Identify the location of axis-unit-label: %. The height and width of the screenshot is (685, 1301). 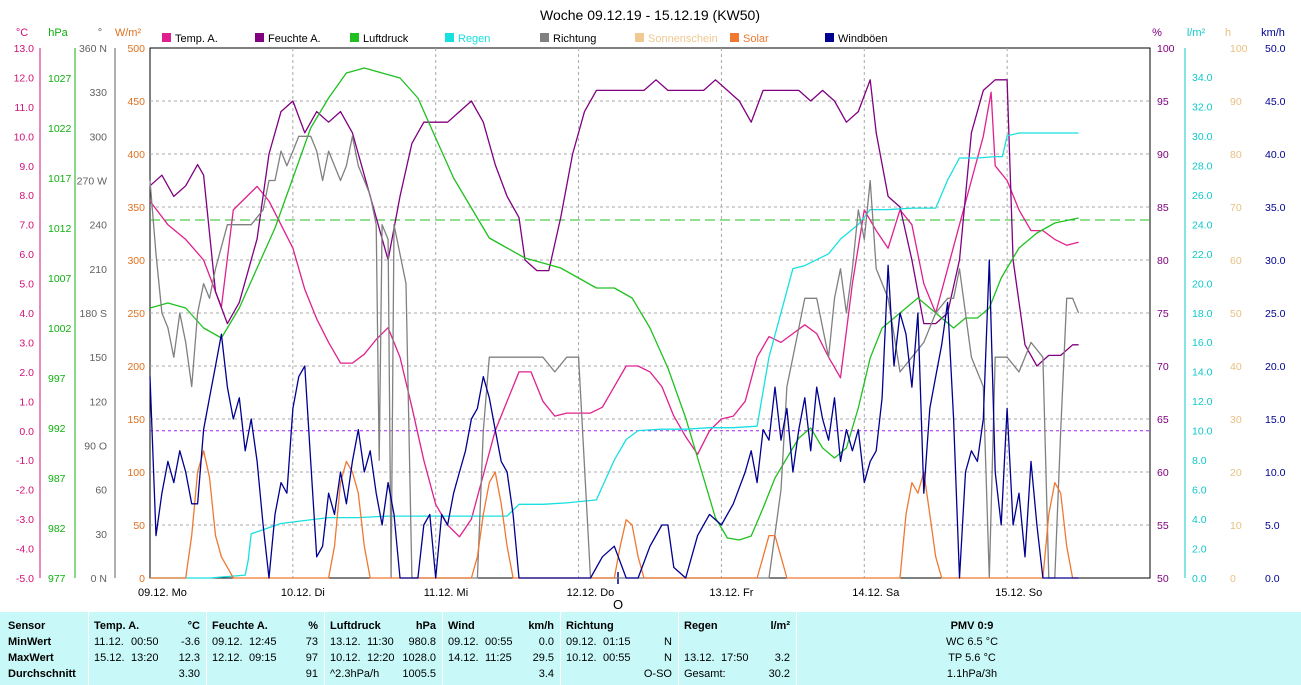
(1157, 33).